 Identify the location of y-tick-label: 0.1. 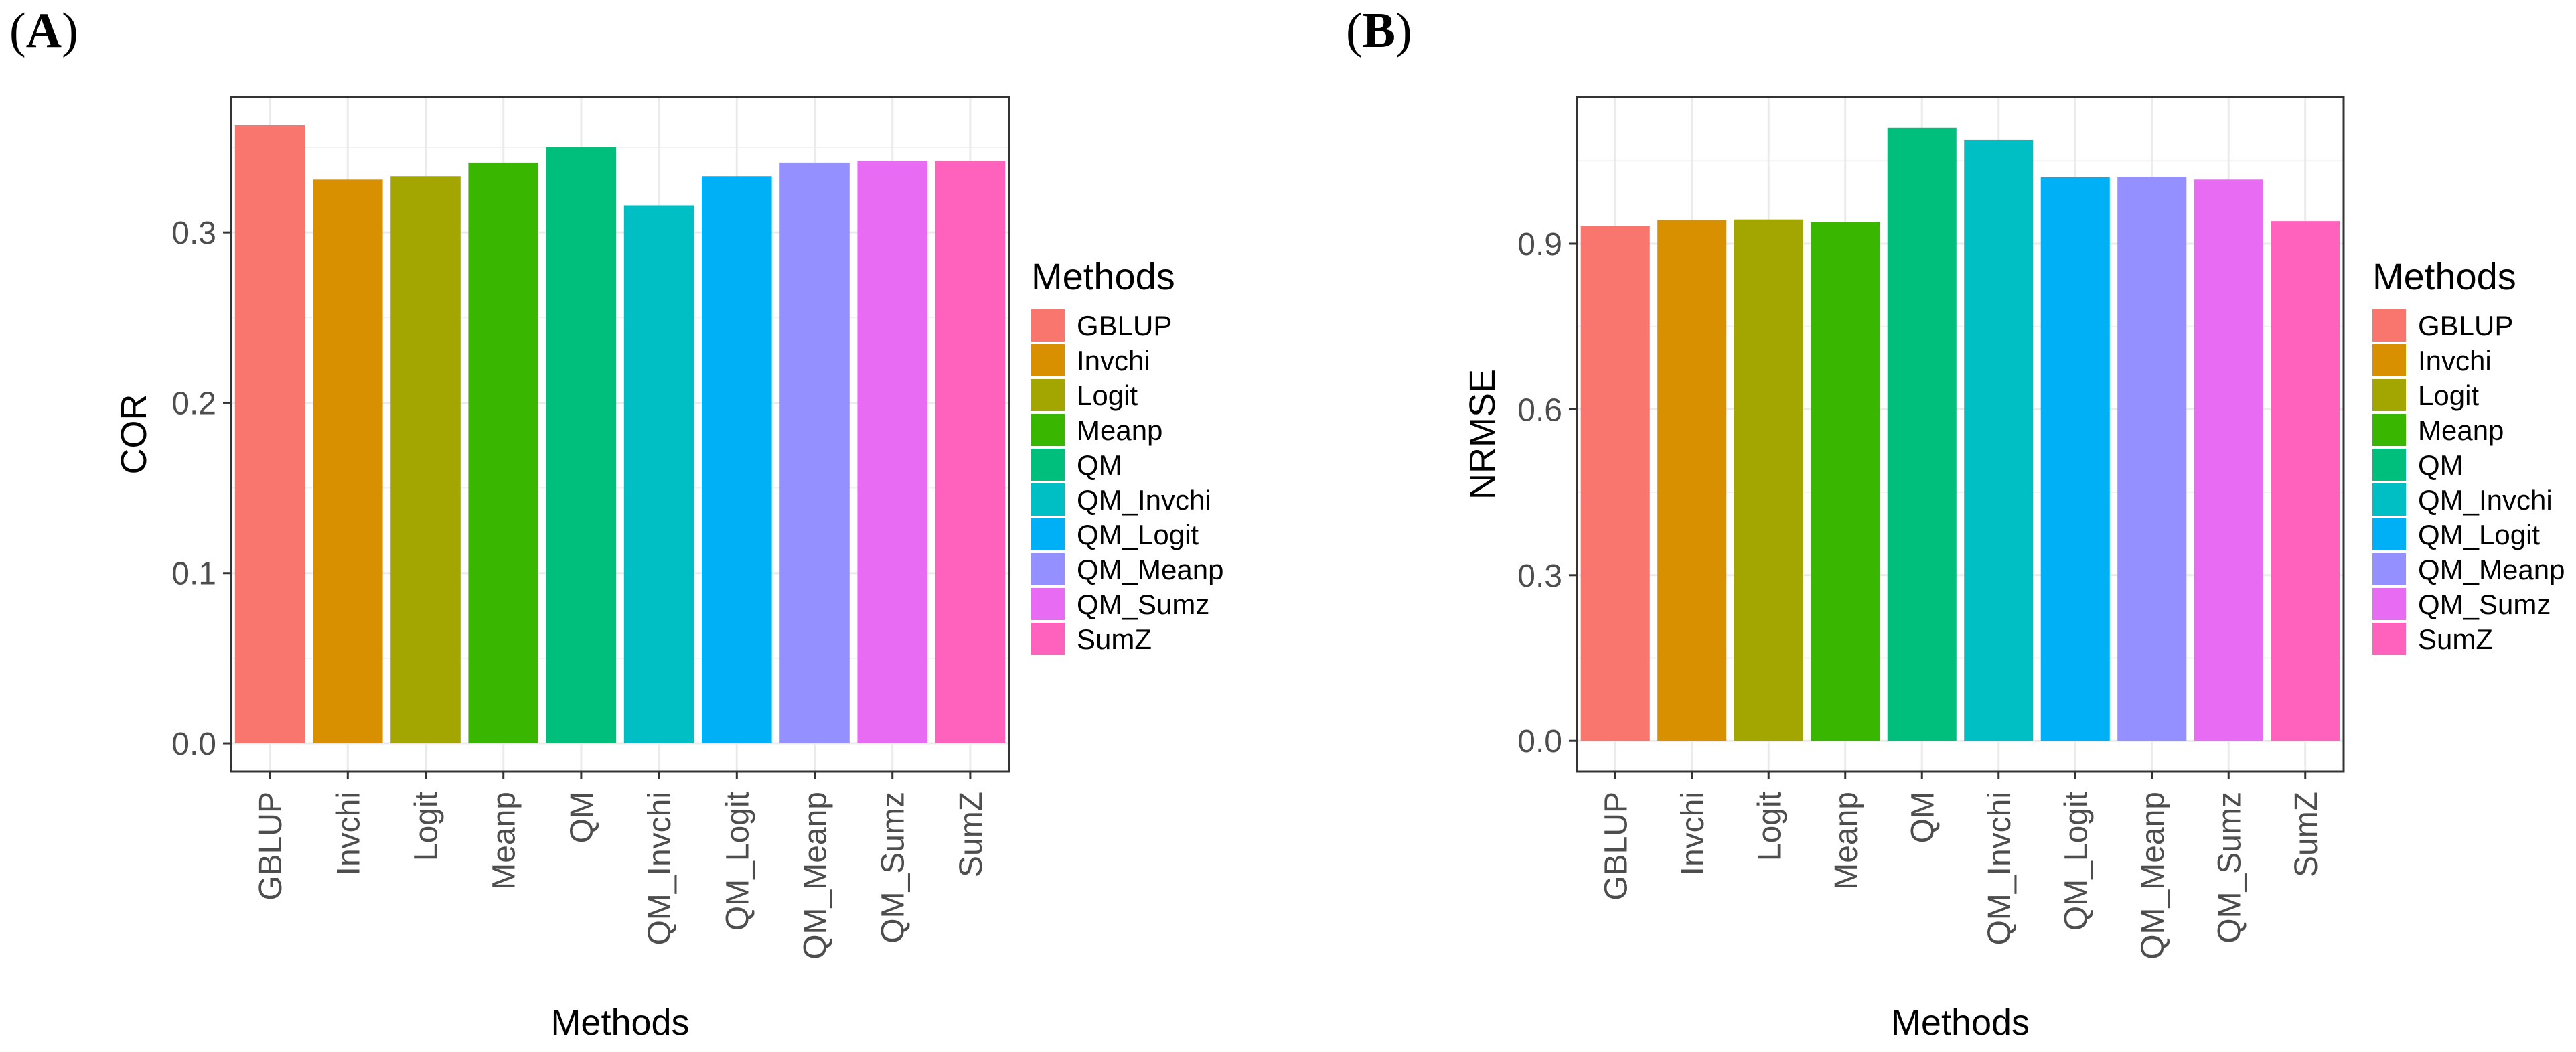
(194, 574).